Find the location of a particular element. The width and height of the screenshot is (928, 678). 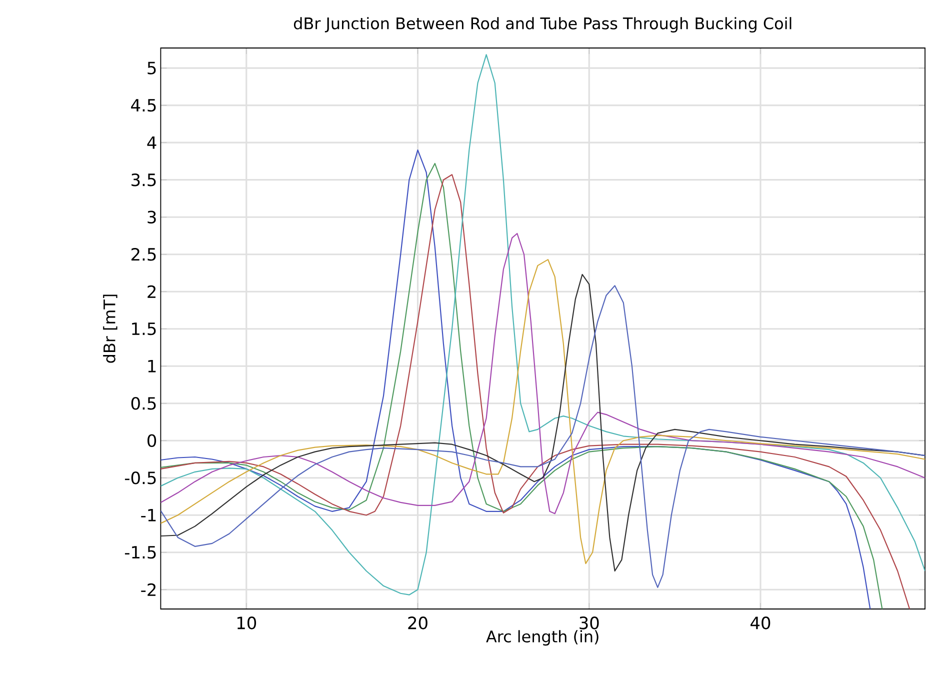

y-tick-label: 3.5 is located at coordinates (144, 179).